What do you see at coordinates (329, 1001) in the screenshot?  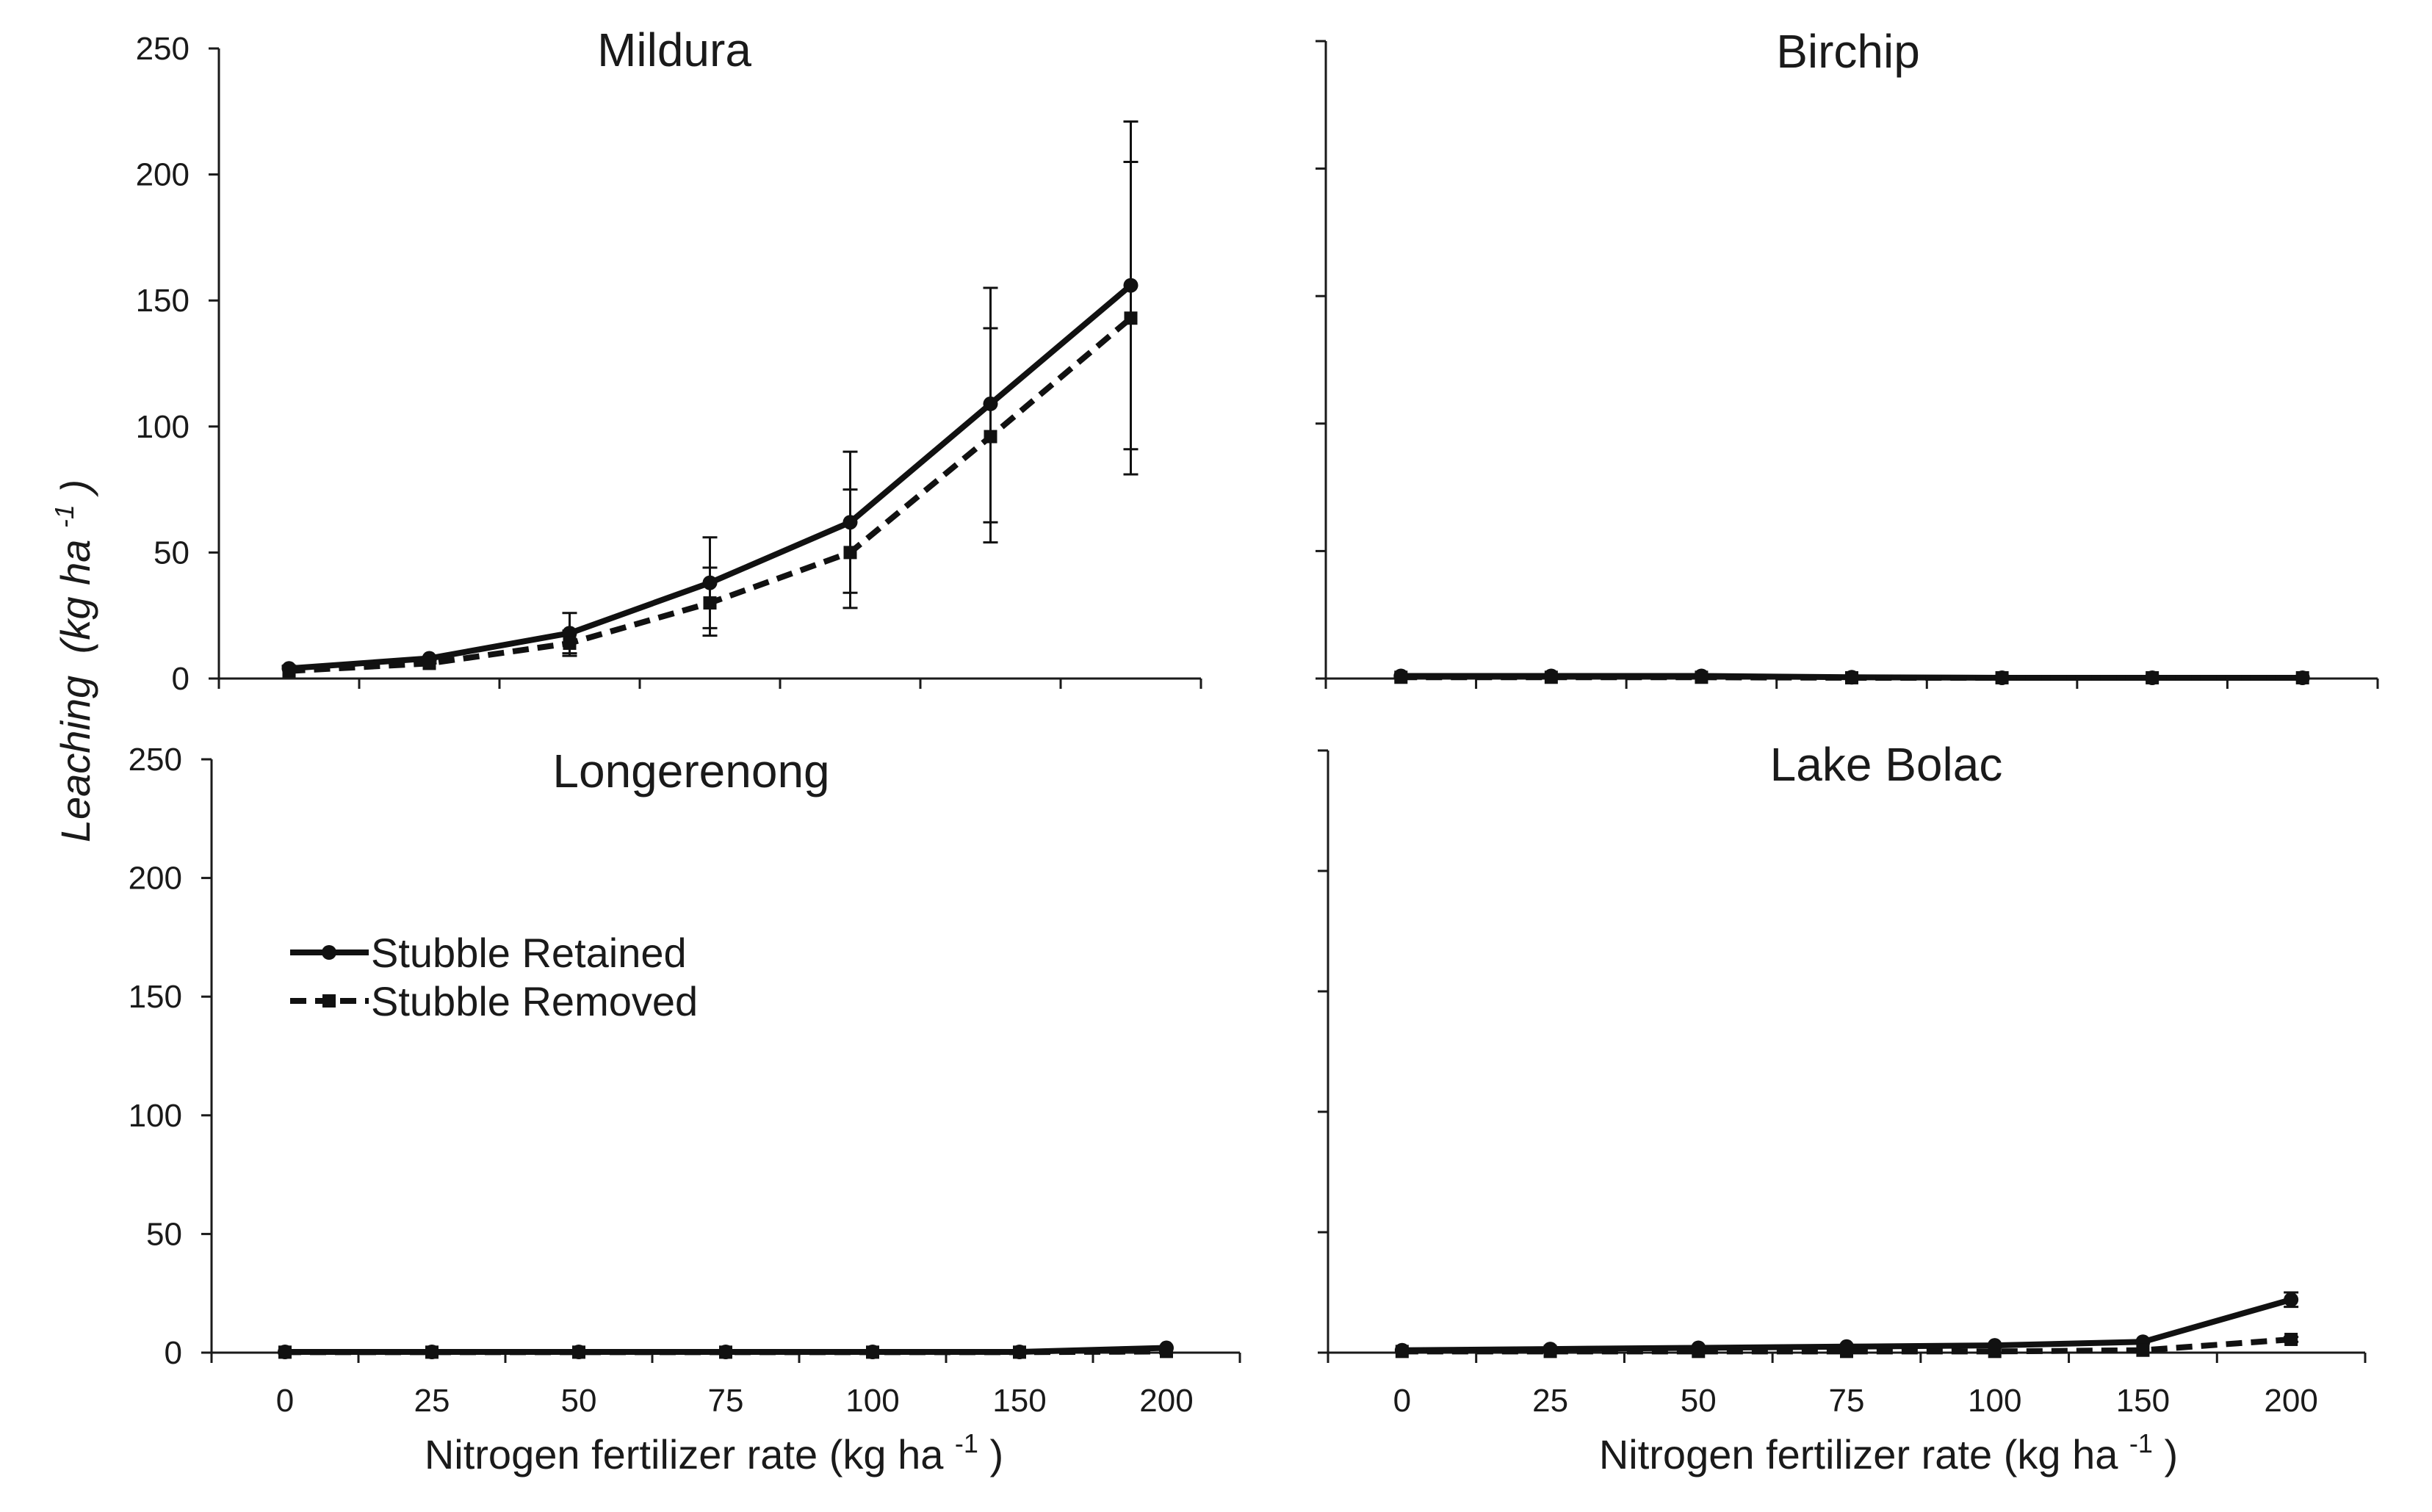 I see `legend-marker-removed` at bounding box center [329, 1001].